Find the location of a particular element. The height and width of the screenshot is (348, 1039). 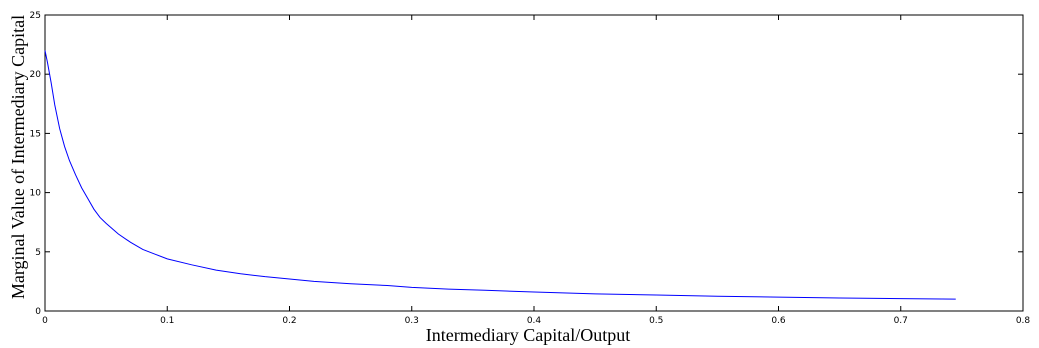

x-axis-title: Intermediary Capital/Output is located at coordinates (528, 335).